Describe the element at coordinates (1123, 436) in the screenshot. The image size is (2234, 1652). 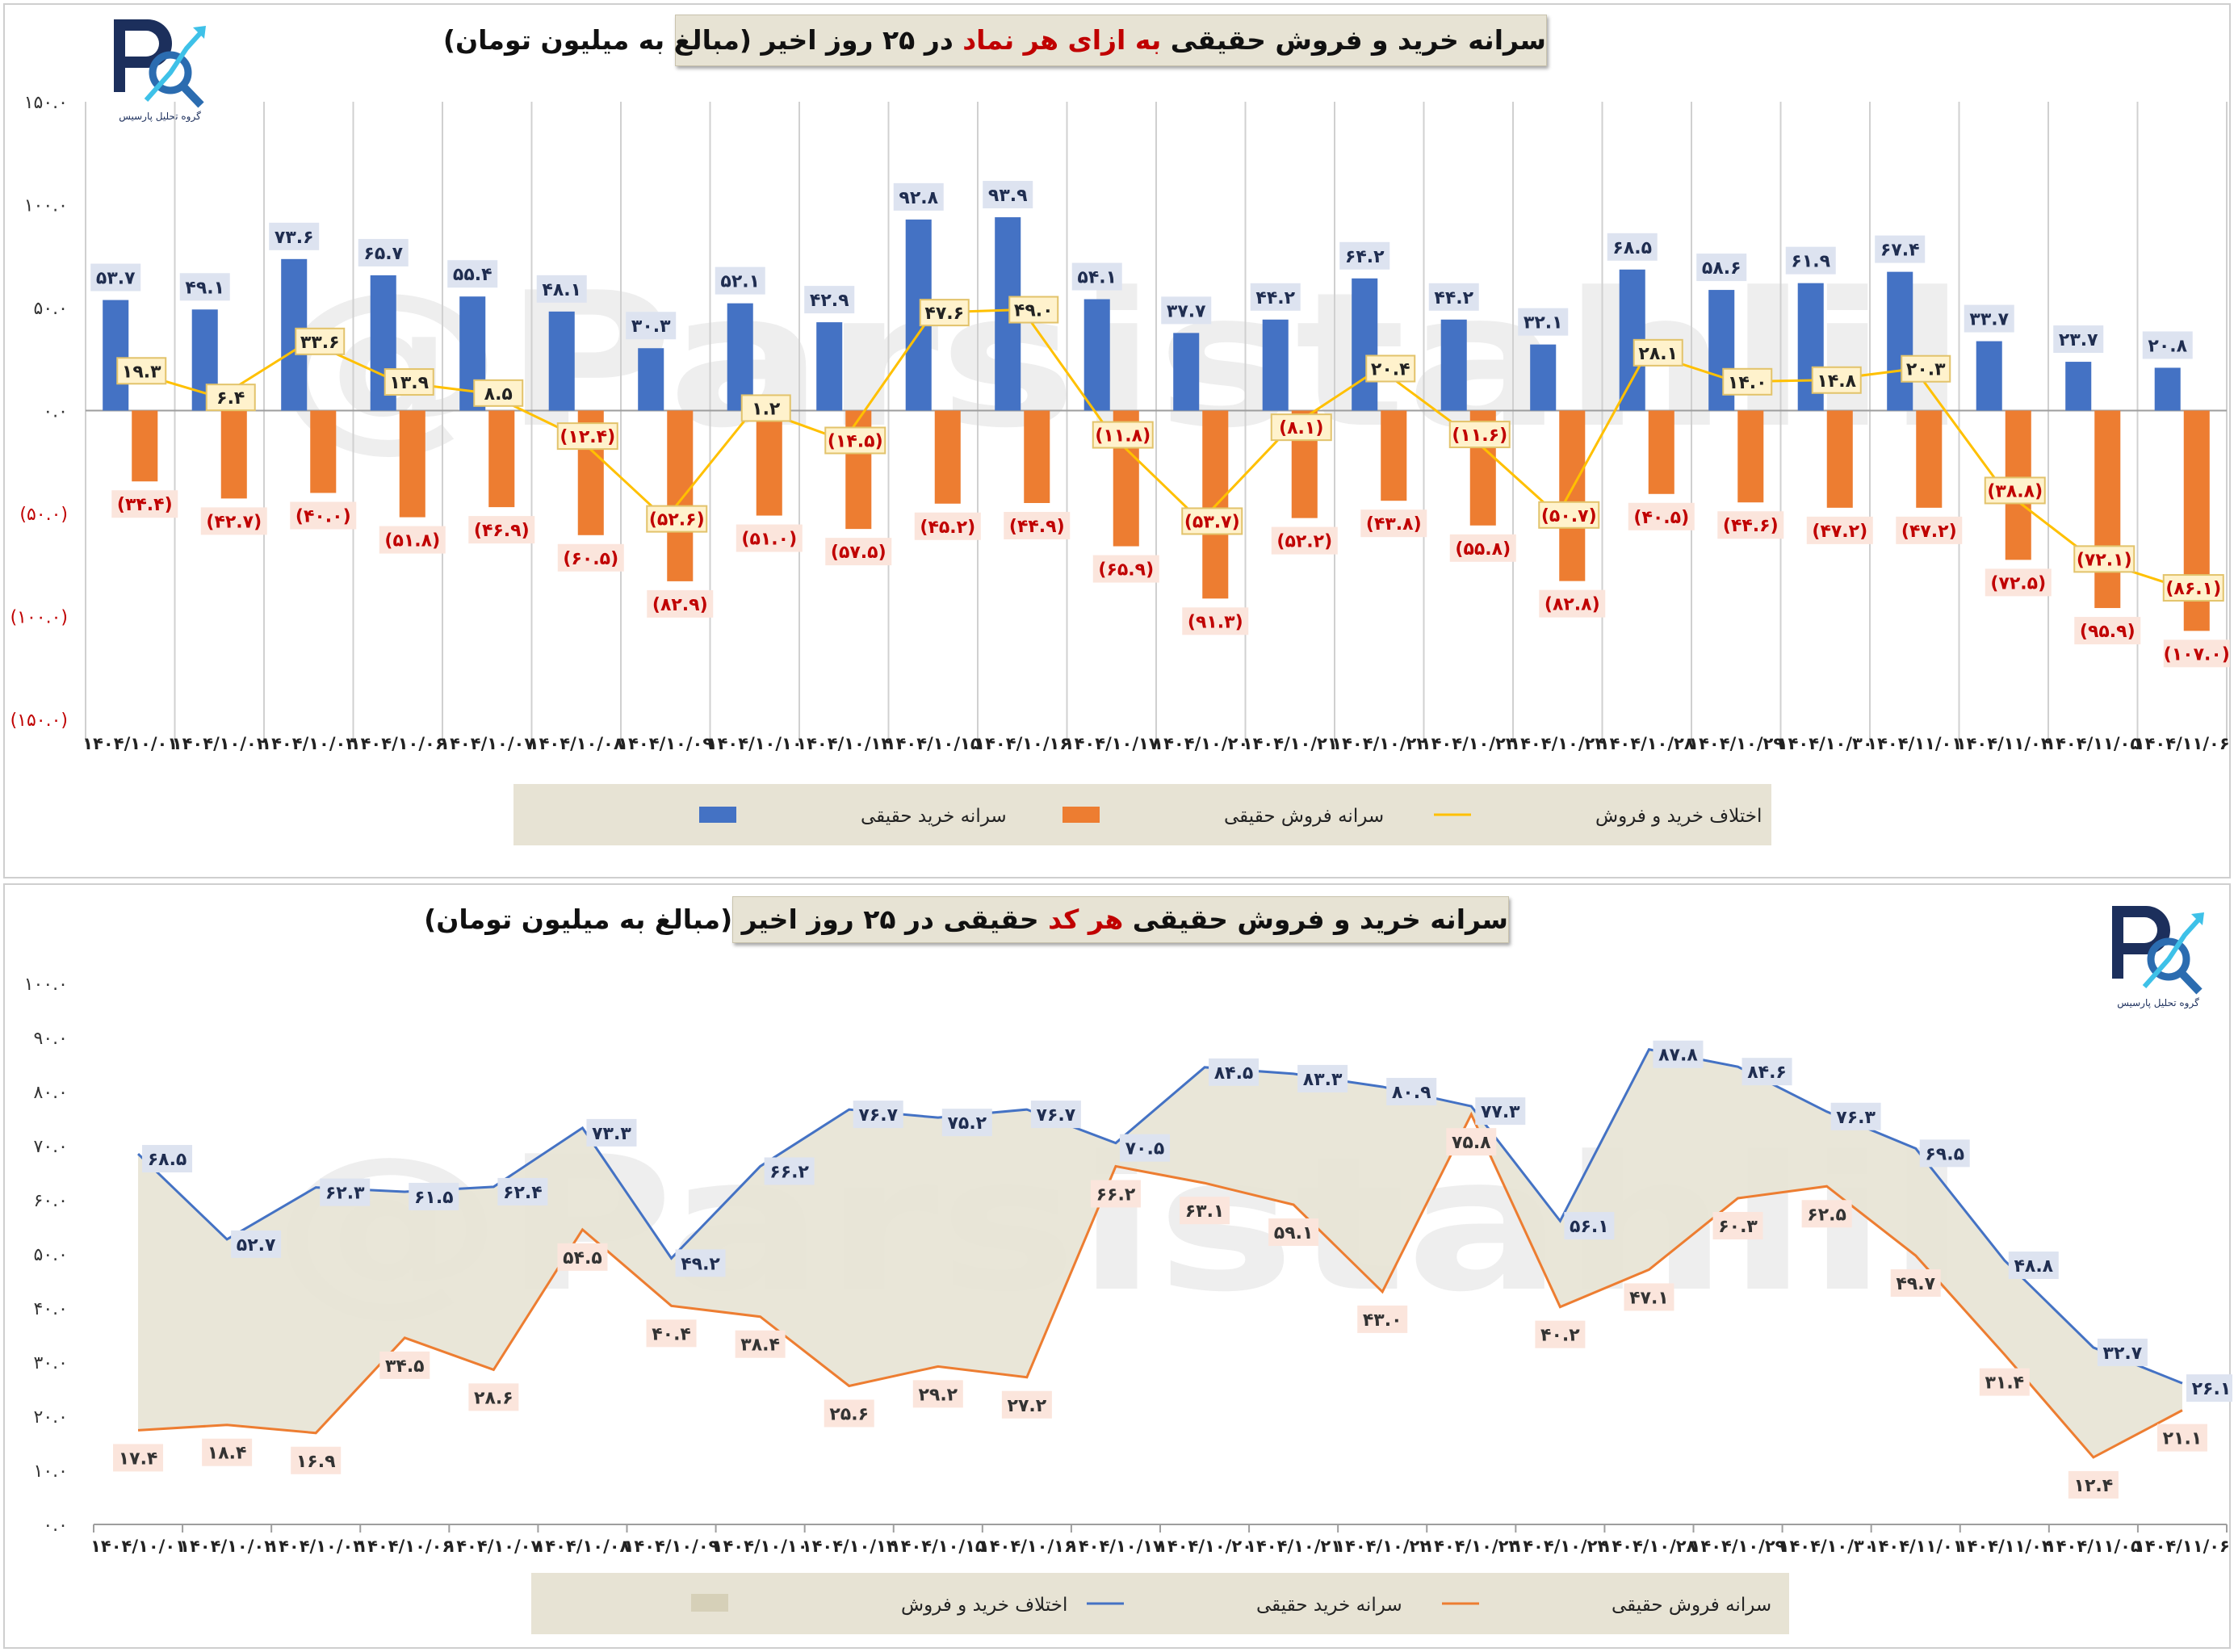
I see `diff-data-label-text: (۱۱.۸)` at that location.